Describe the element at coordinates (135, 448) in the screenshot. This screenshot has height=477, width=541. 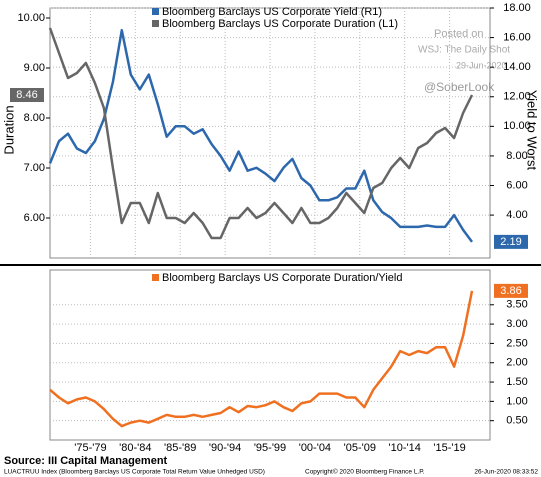
I see `x-tick-label: '80-'84` at that location.